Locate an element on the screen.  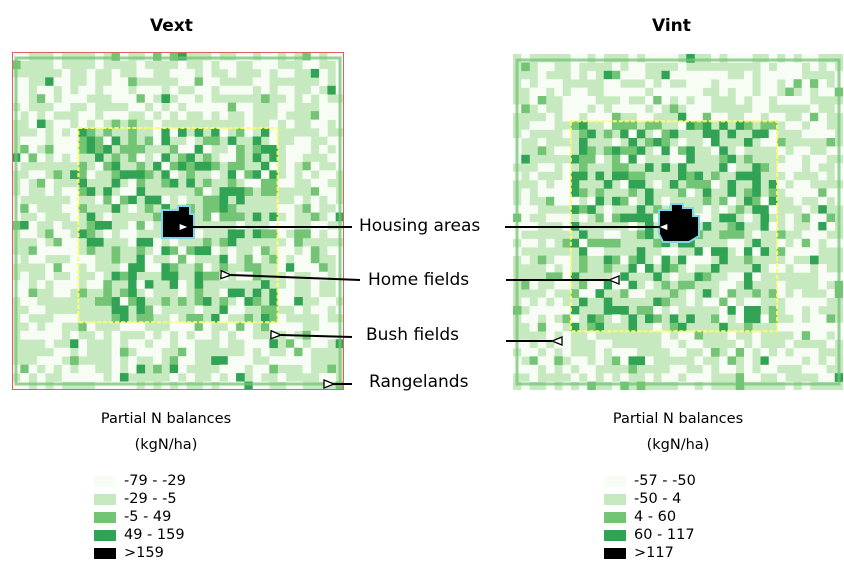
arrow-home-vext is located at coordinates (296, 278).